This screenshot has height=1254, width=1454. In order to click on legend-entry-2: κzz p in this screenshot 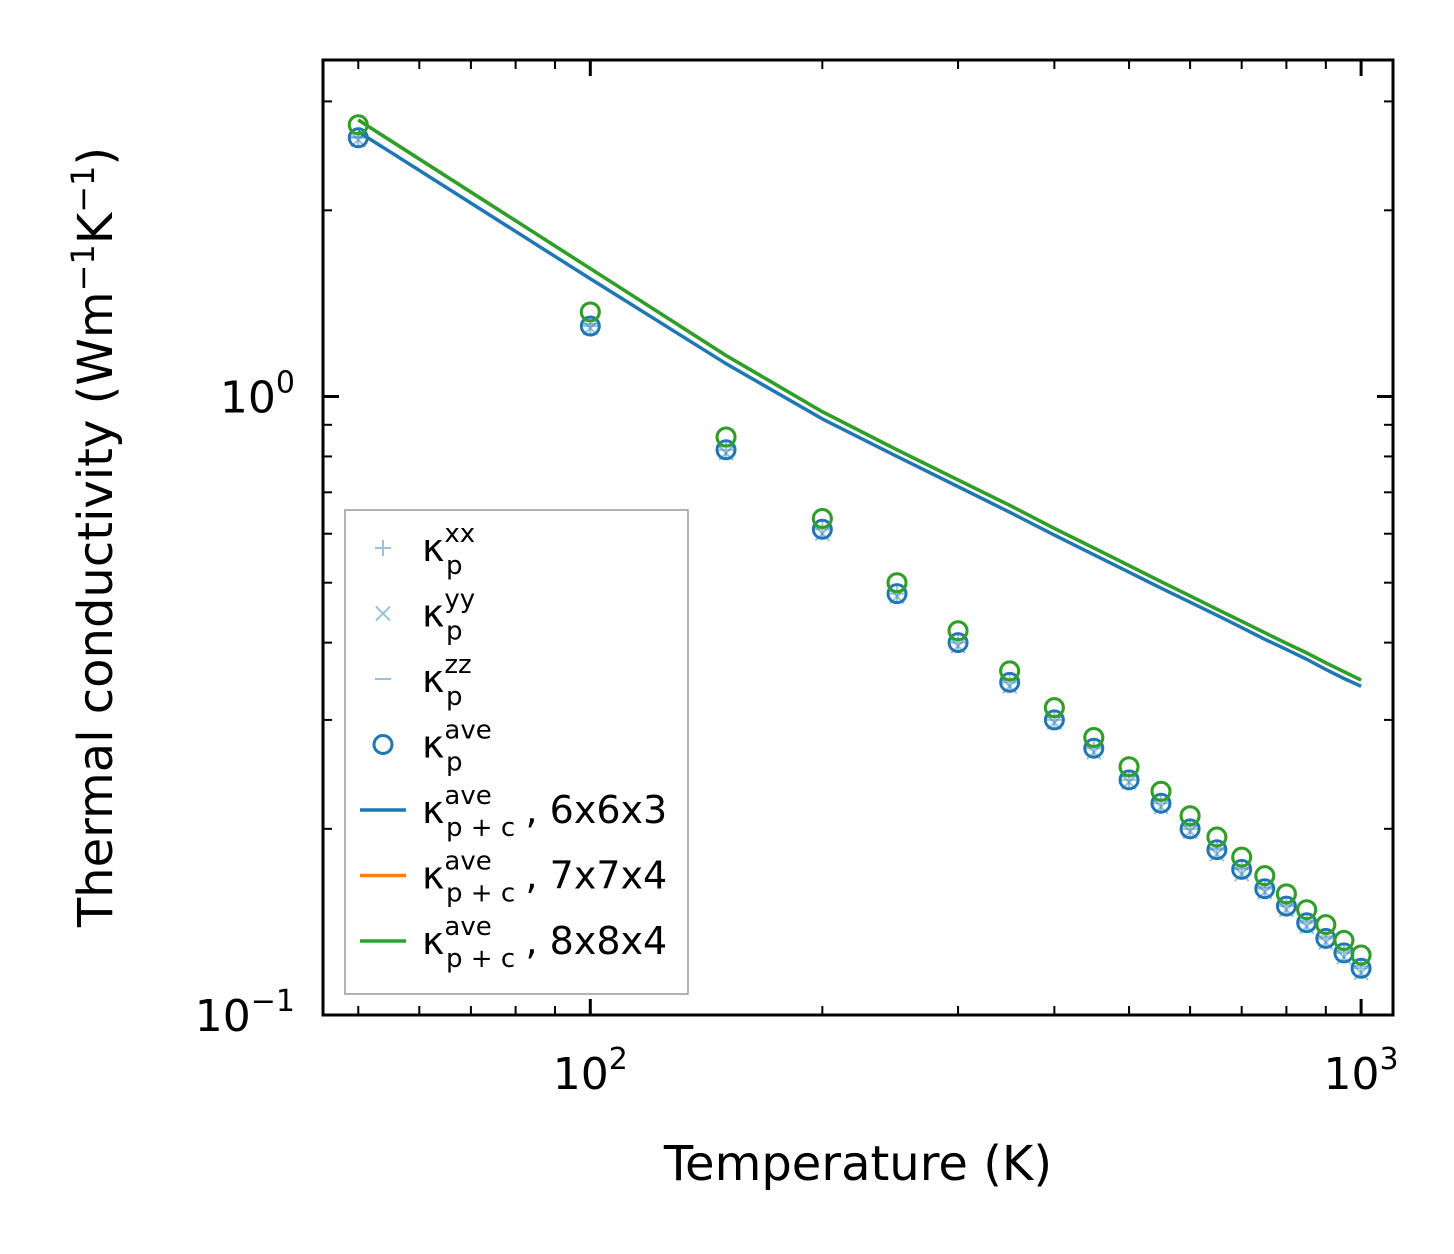, I will do `click(423, 681)`.